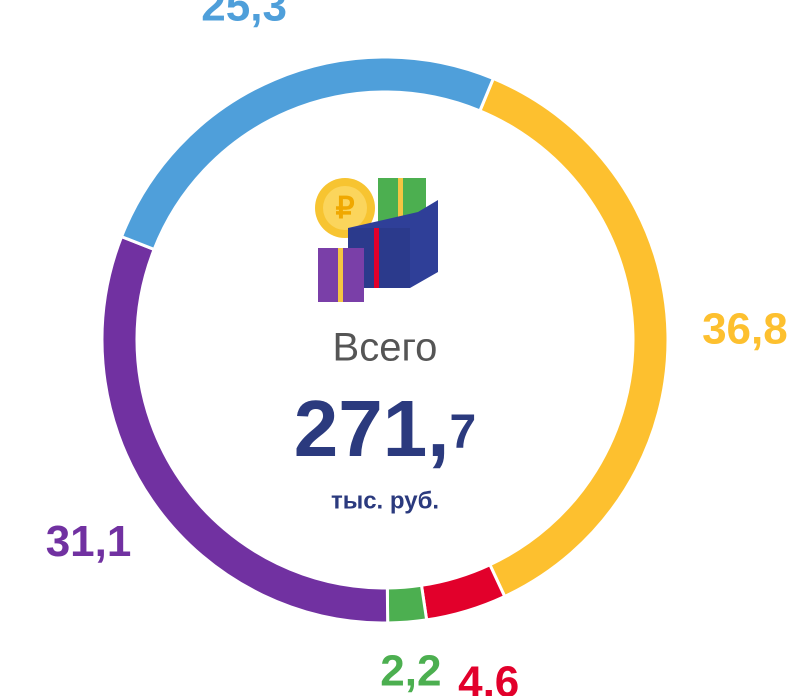  Describe the element at coordinates (89, 541) in the screenshot. I see `value-label: 31,1` at that location.